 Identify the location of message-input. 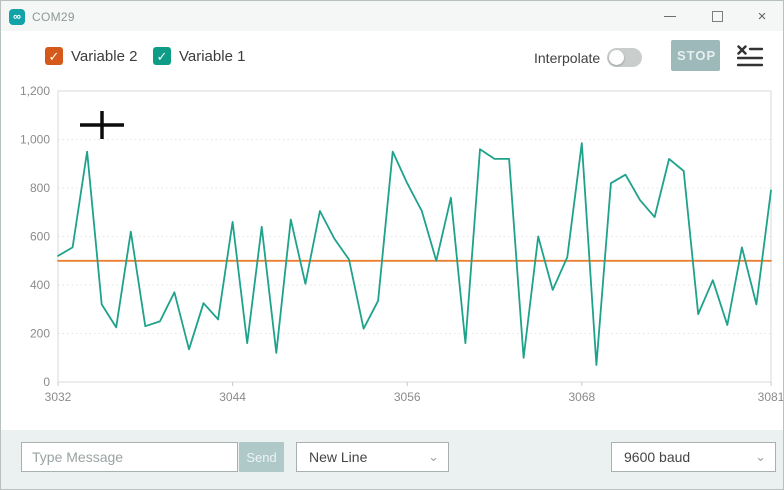
(129, 457).